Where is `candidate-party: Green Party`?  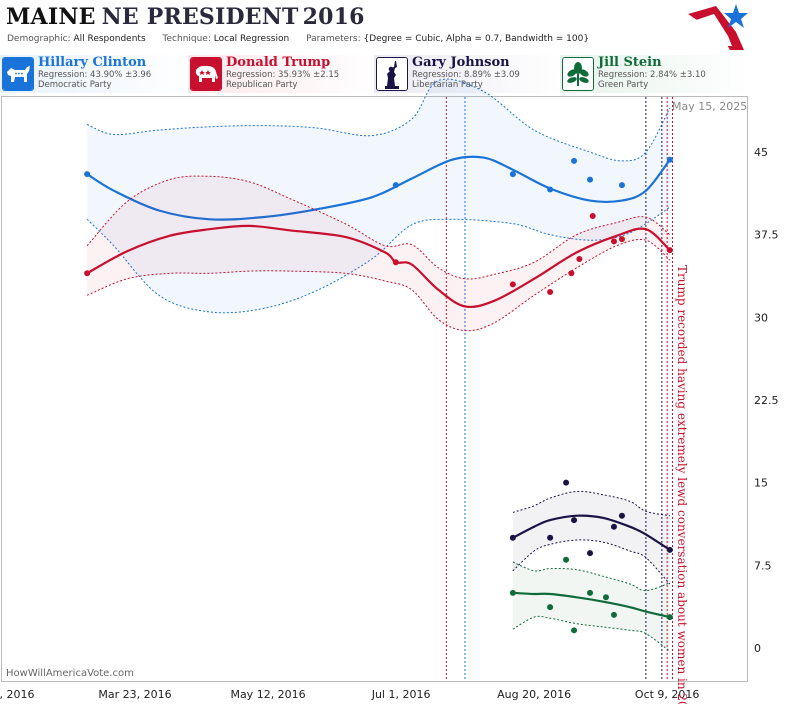
candidate-party: Green Party is located at coordinates (623, 85).